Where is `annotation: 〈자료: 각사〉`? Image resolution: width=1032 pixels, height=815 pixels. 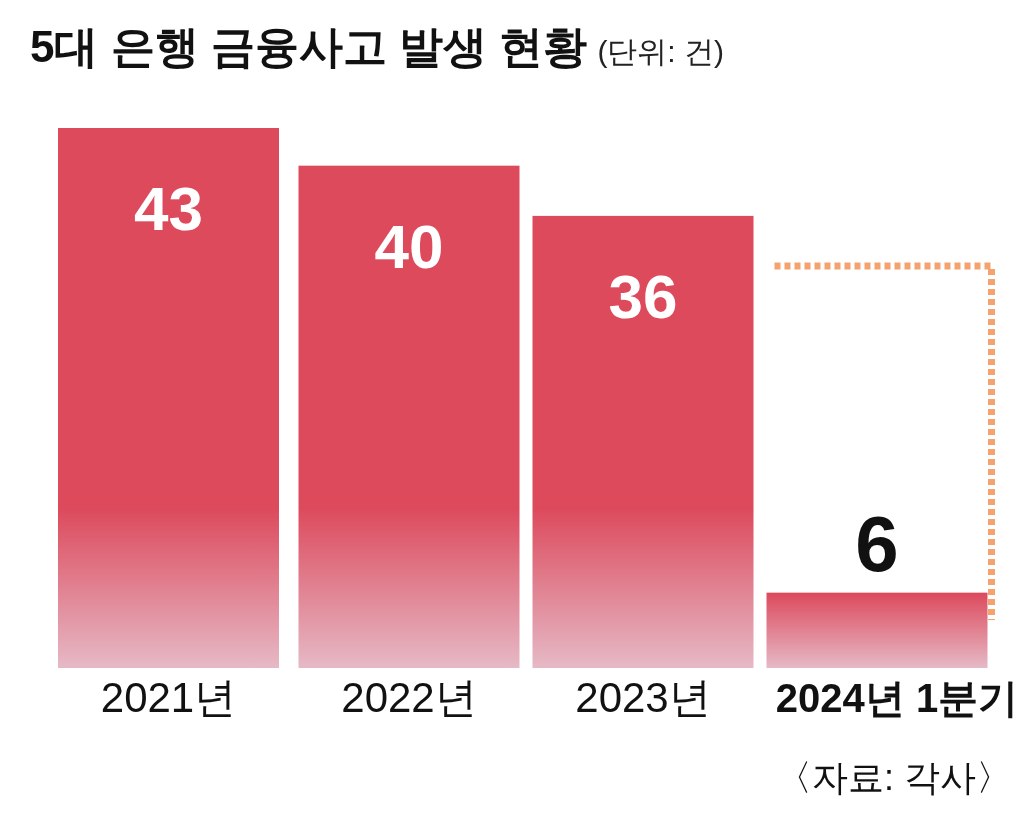 annotation: 〈자료: 각사〉 is located at coordinates (894, 777).